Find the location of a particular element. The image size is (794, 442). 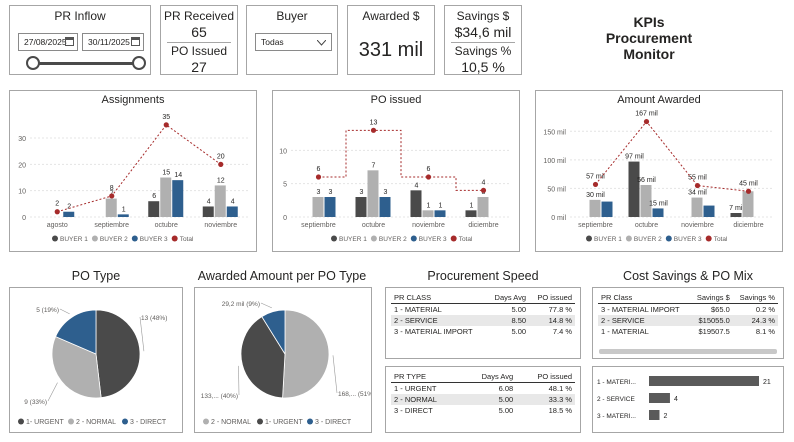

table-cell: 18.5 % is located at coordinates (560, 410).